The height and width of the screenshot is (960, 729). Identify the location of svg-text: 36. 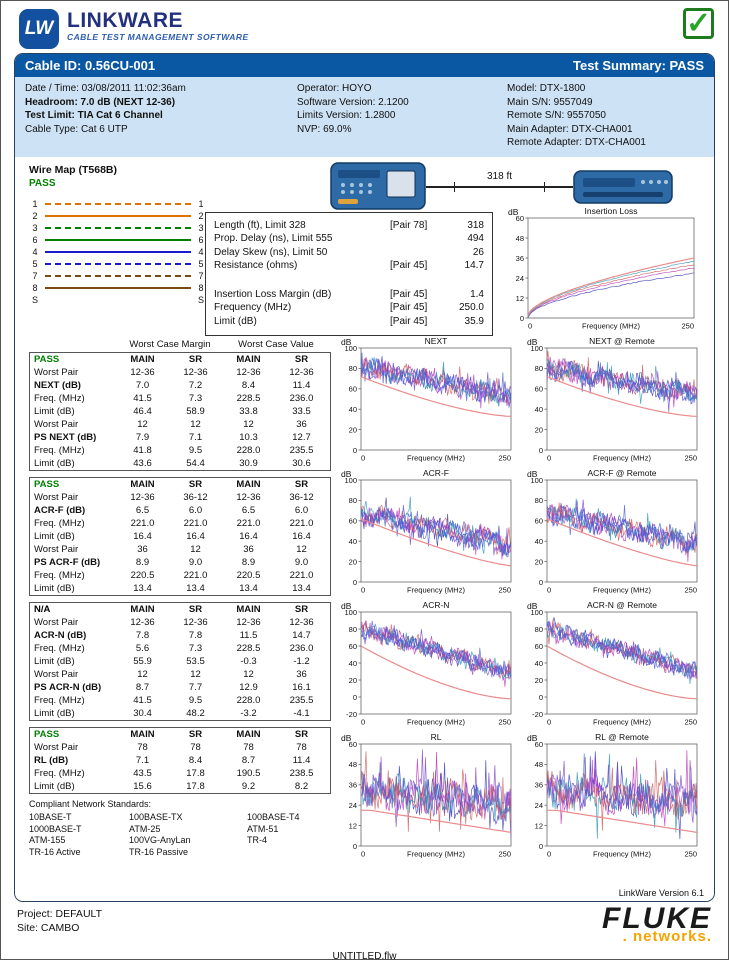
(520, 257).